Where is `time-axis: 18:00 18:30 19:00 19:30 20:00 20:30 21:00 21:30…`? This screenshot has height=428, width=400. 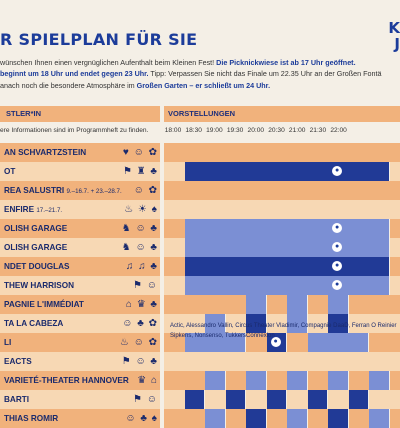 time-axis: 18:00 18:30 19:00 19:30 20:00 20:30 21:00 21:30… is located at coordinates (282, 133).